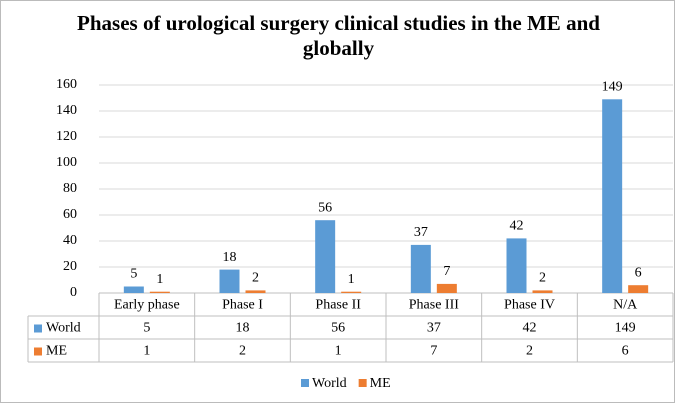  Describe the element at coordinates (434, 305) in the screenshot. I see `x-tick-label: Phase III` at that location.